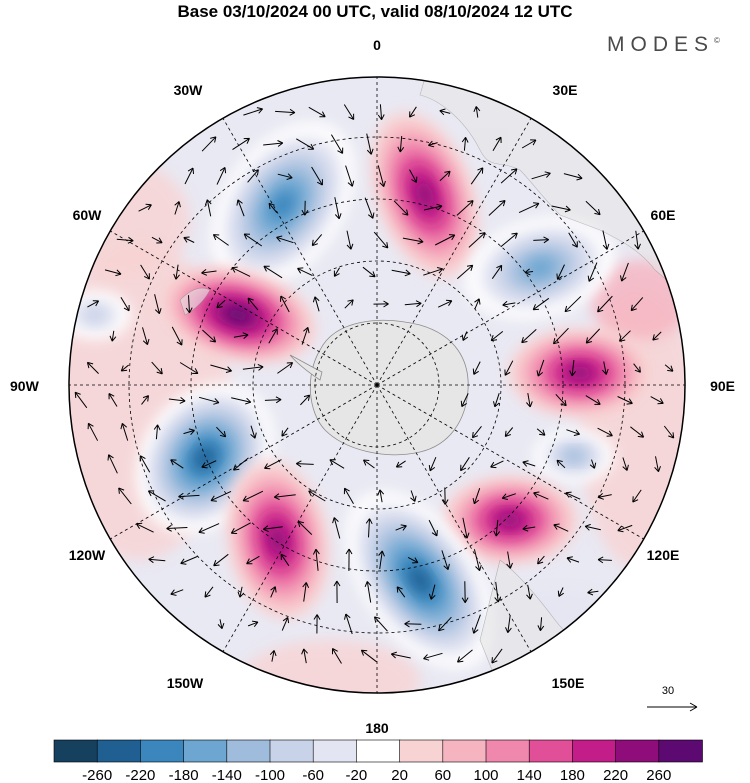 This screenshot has height=783, width=750. Describe the element at coordinates (574, 456) in the screenshot. I see `anomaly-center` at that location.